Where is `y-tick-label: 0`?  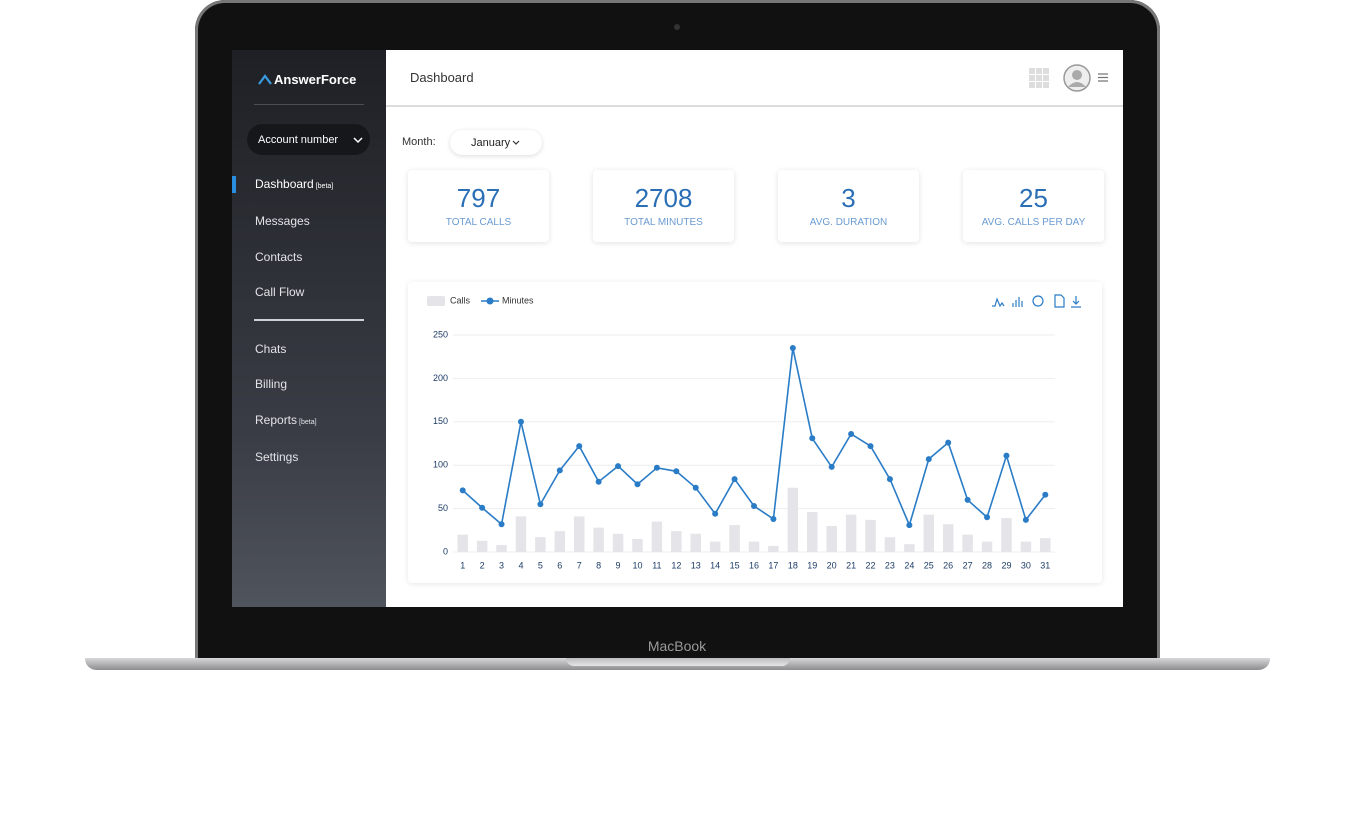 y-tick-label: 0 is located at coordinates (445, 551).